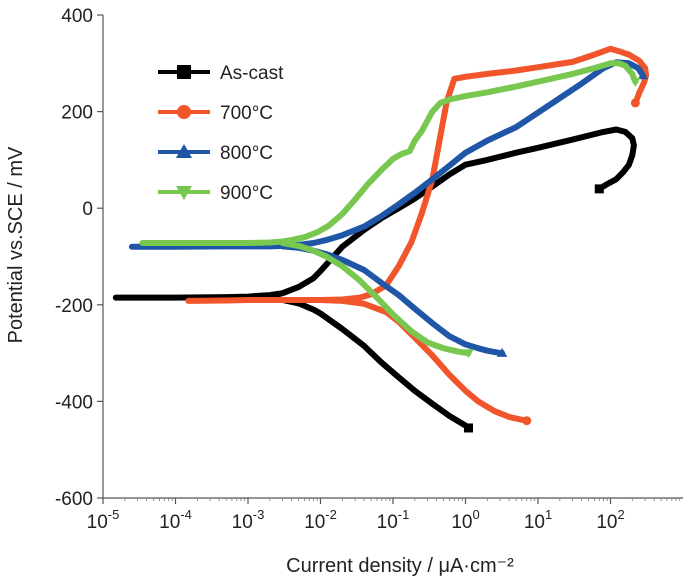  Describe the element at coordinates (400, 566) in the screenshot. I see `x-axis-title: Current density / μA·cm⁻²` at that location.